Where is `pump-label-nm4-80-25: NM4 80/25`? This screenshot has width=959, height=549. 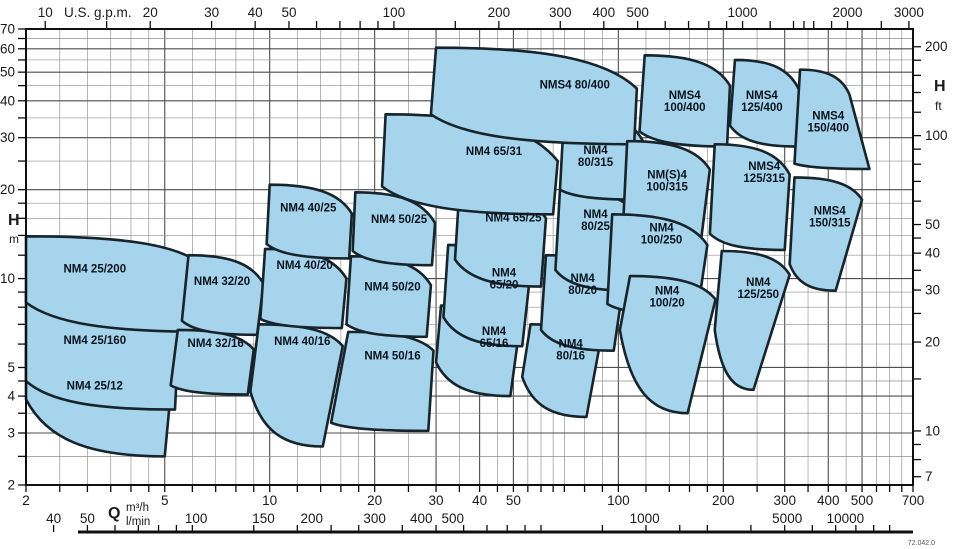
pump-label-nm4-80-25: NM4 80/25 is located at coordinates (595, 221).